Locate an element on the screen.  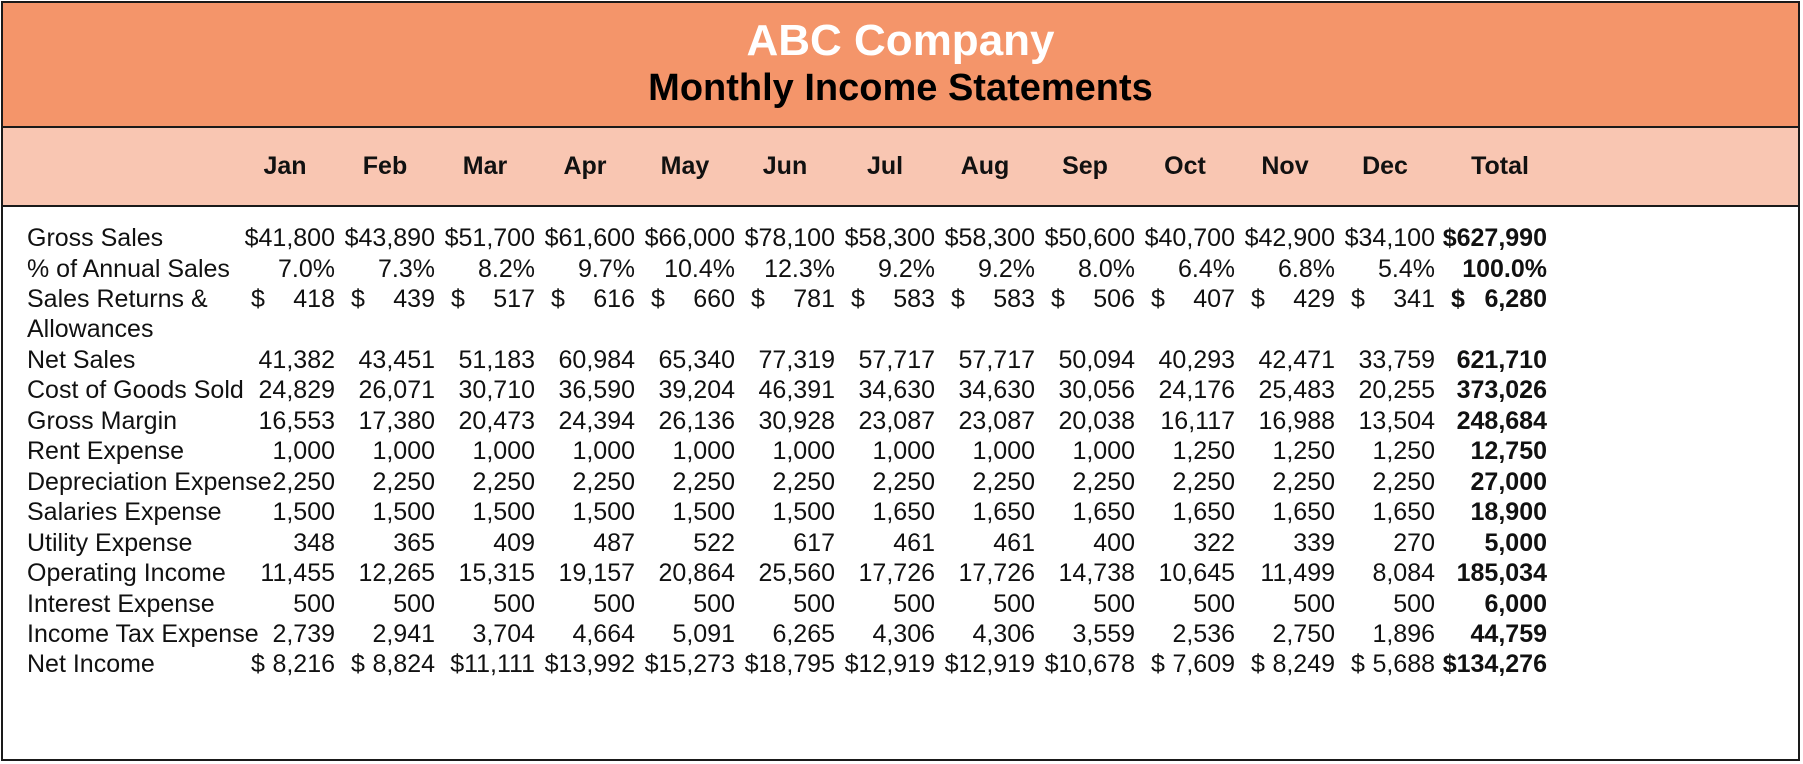
month-cell: $42,900 is located at coordinates (1290, 238).